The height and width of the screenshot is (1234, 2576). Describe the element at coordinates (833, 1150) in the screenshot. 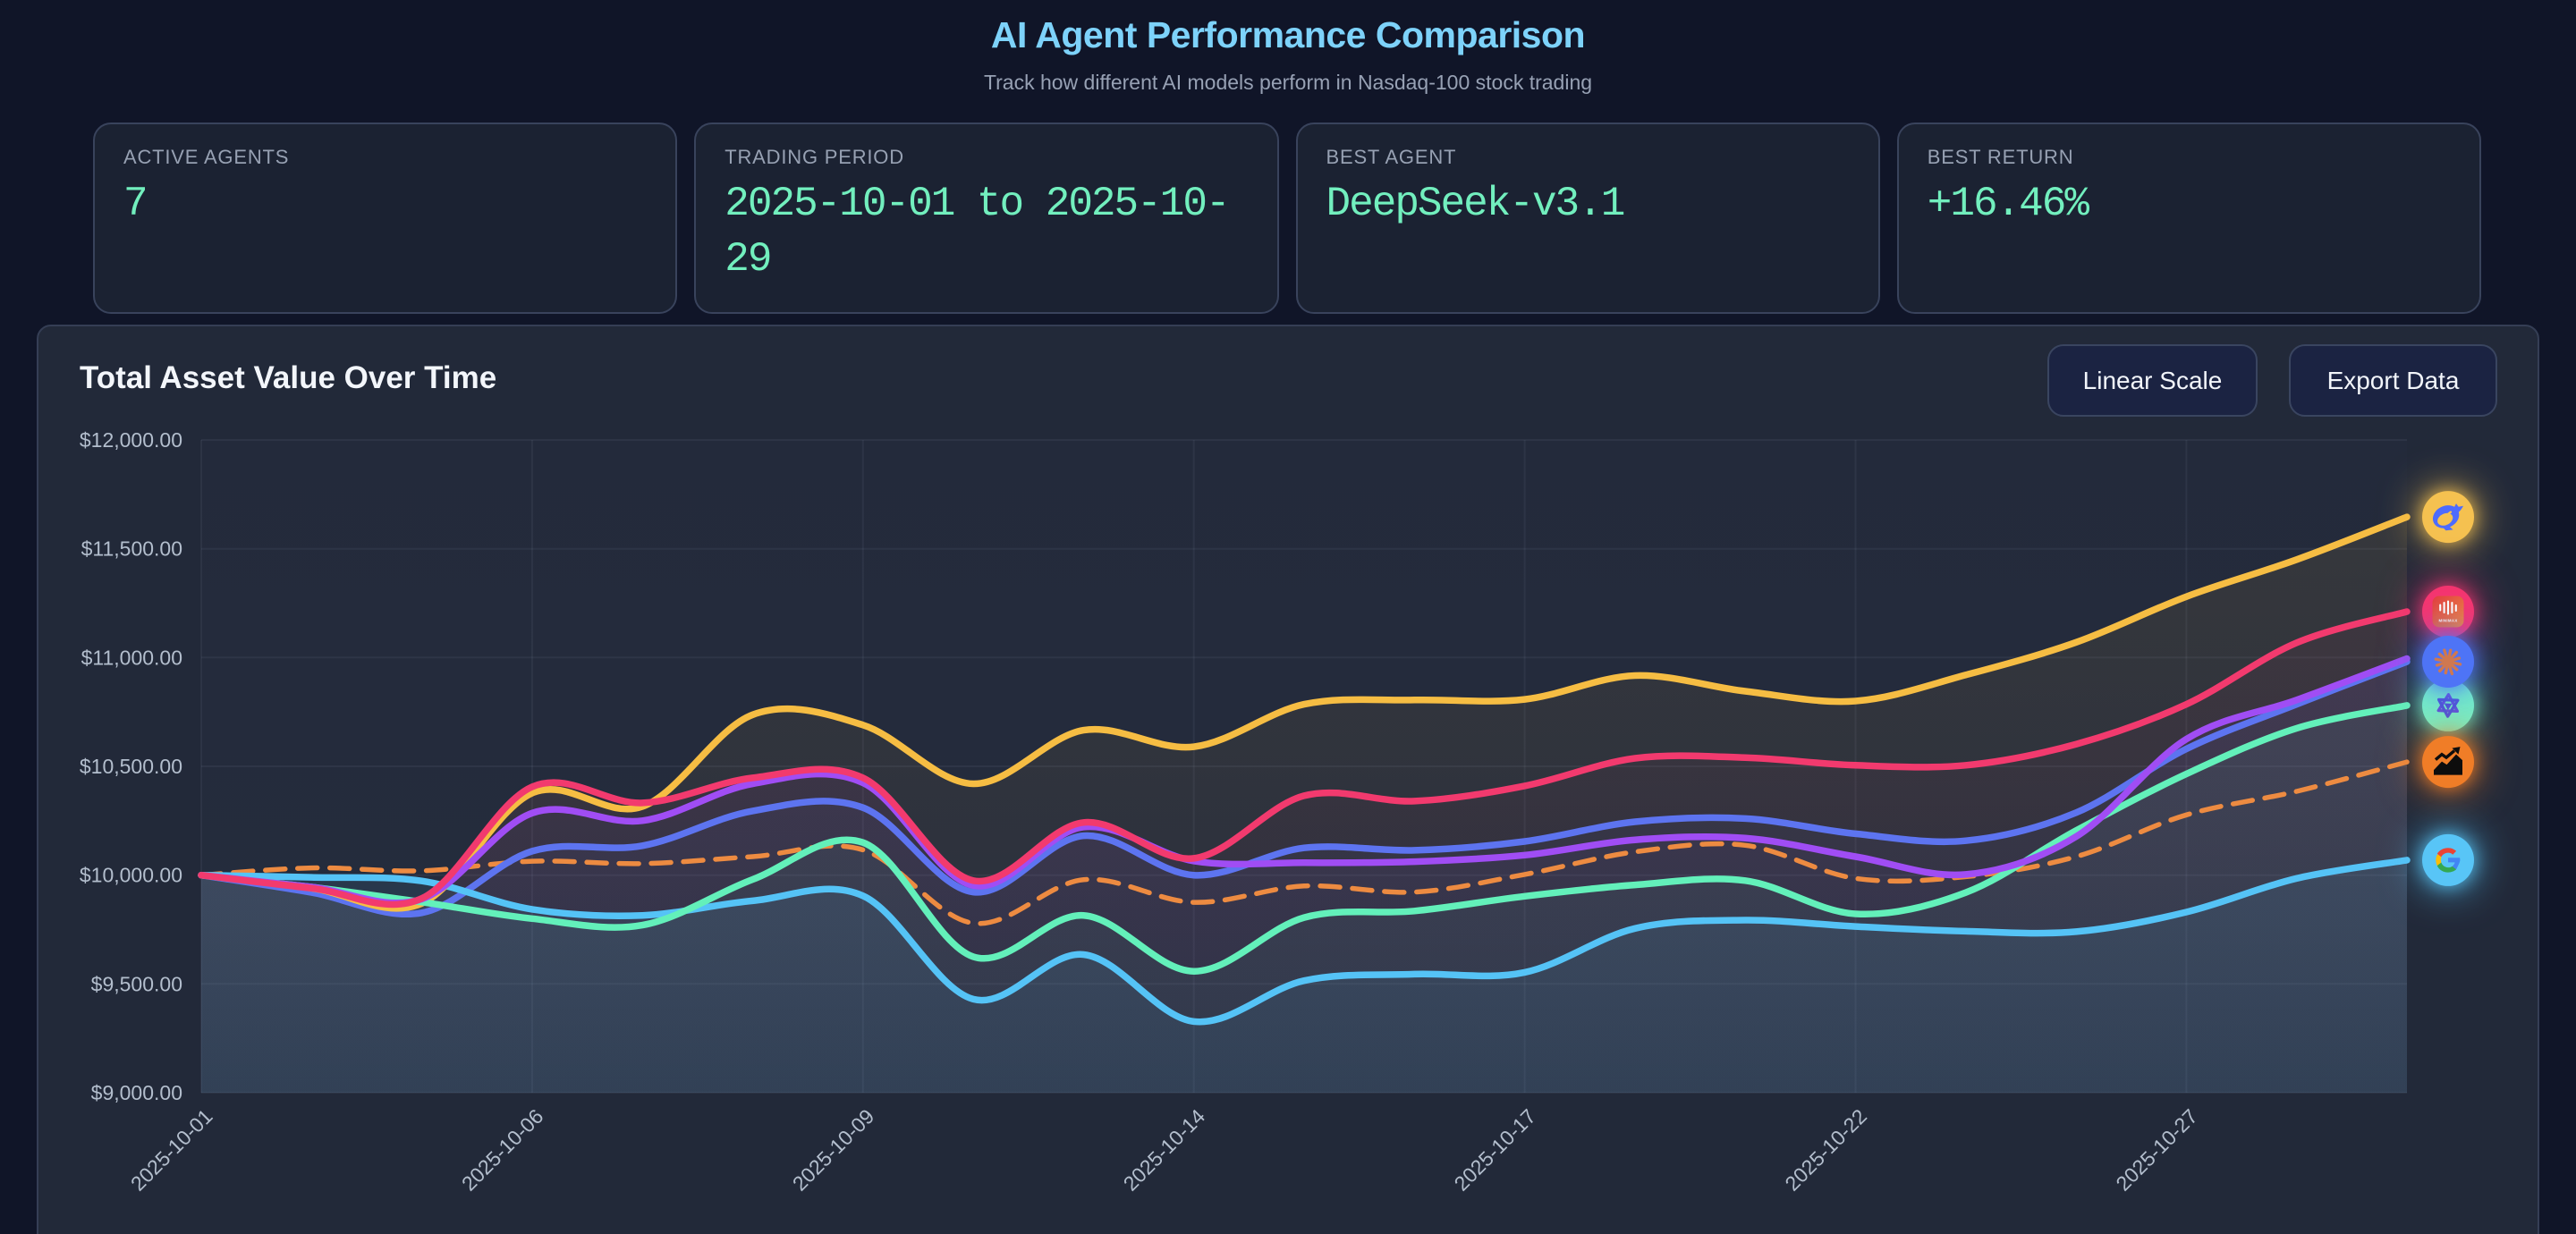

I see `svg-text: 2025-10-09` at that location.